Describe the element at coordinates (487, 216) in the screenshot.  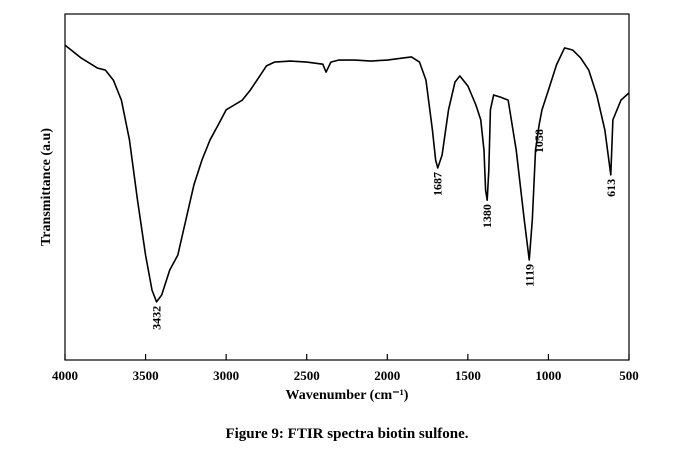
I see `peak-label: 1380` at that location.